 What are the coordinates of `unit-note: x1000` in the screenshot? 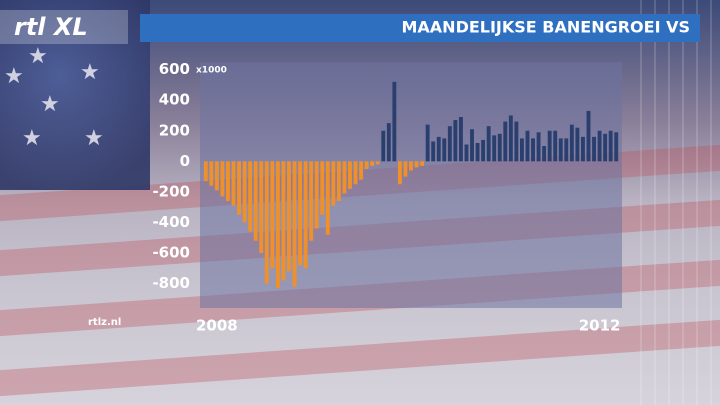 It's located at (211, 71).